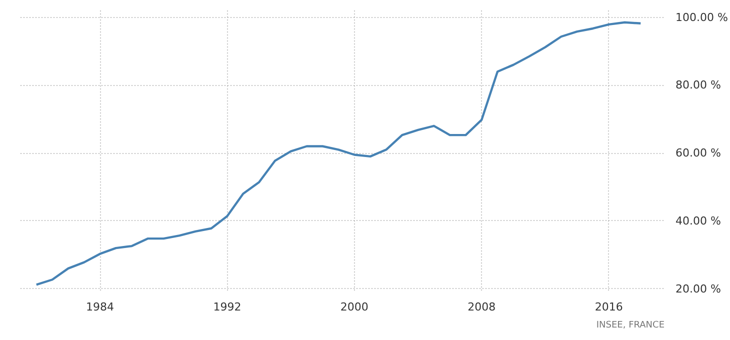 The height and width of the screenshot is (340, 730). Describe the element at coordinates (227, 307) in the screenshot. I see `x-tick-label: 1992` at that location.